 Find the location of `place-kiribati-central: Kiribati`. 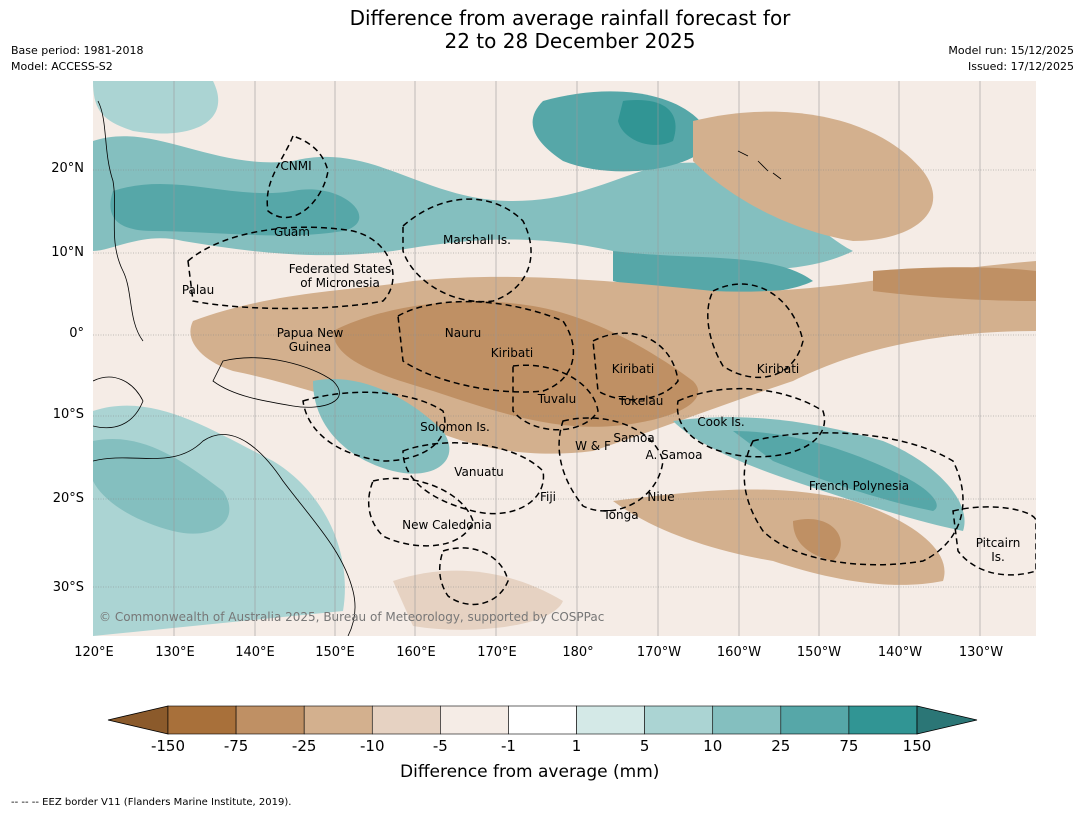

place-kiribati-central: Kiribati is located at coordinates (633, 369).